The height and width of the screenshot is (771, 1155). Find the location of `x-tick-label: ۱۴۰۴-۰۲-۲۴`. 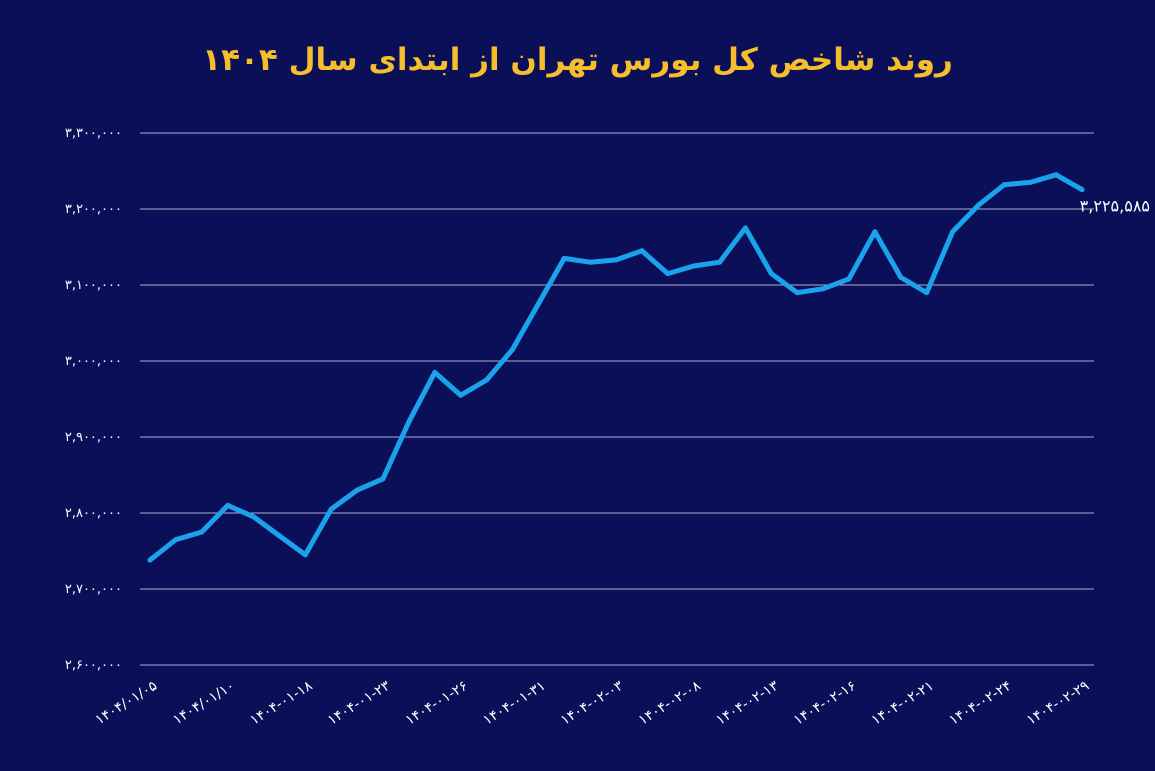

x-tick-label: ۱۴۰۴-۰۲-۲۴ is located at coordinates (980, 703).